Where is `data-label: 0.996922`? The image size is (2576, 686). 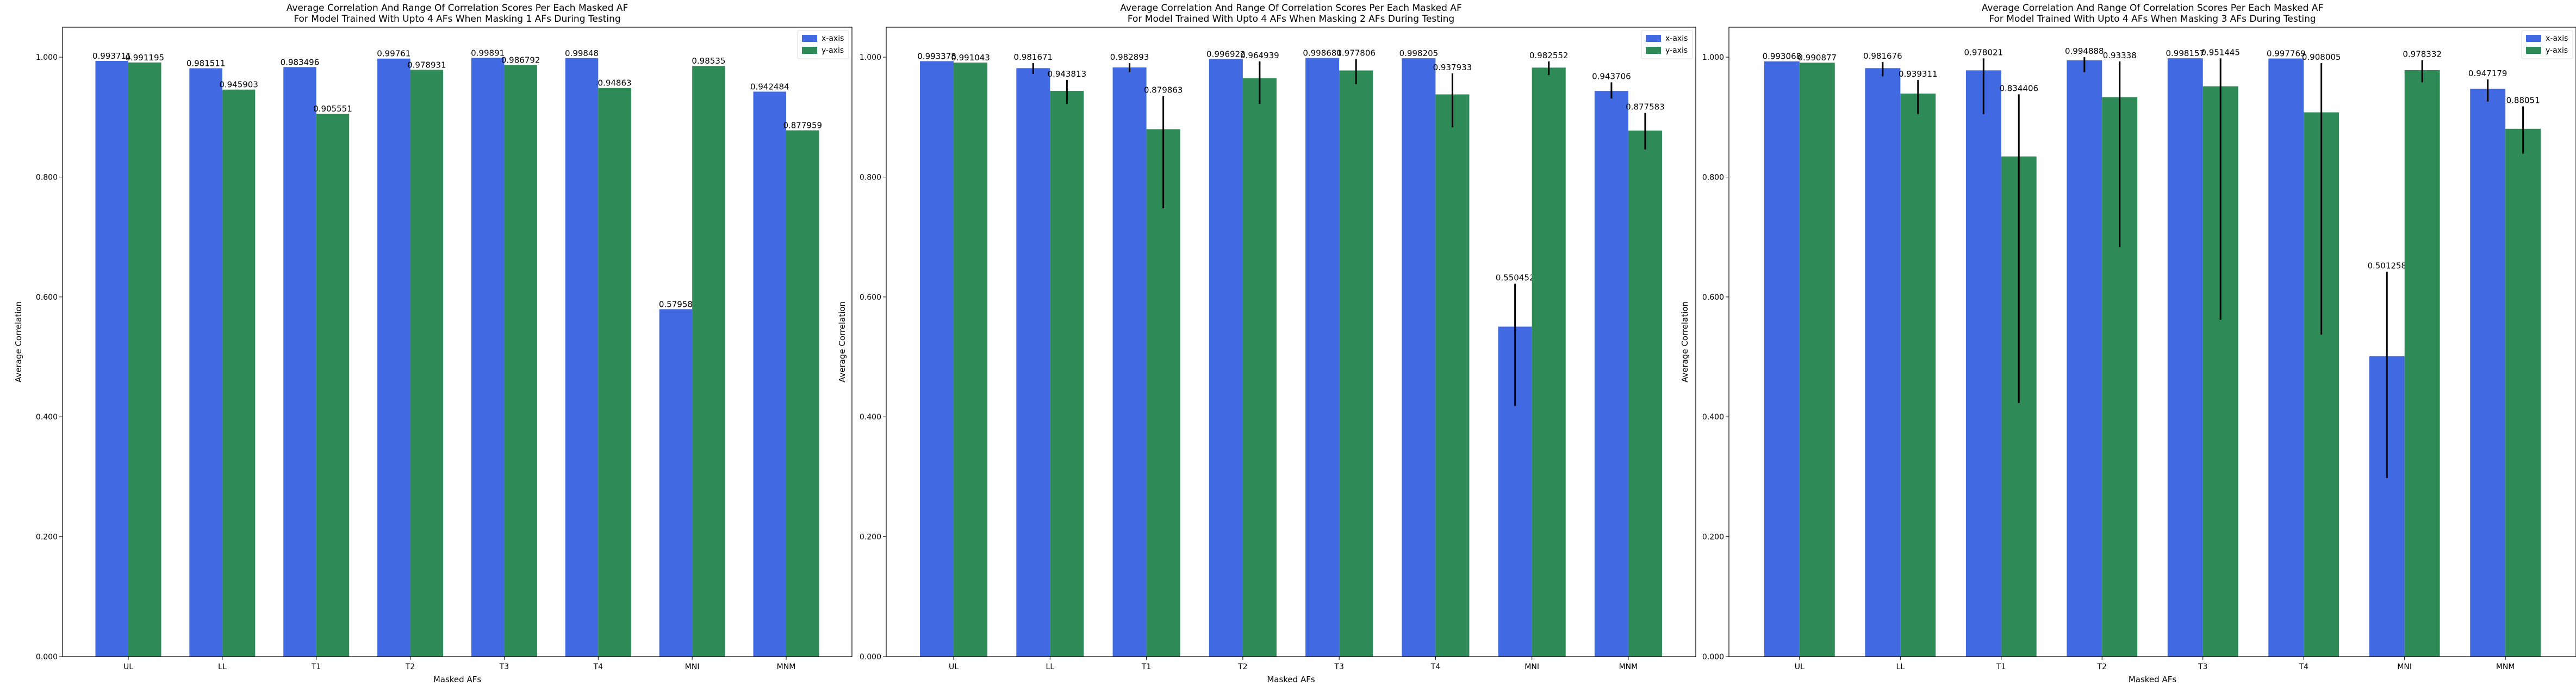
data-label: 0.996922 is located at coordinates (1226, 54).